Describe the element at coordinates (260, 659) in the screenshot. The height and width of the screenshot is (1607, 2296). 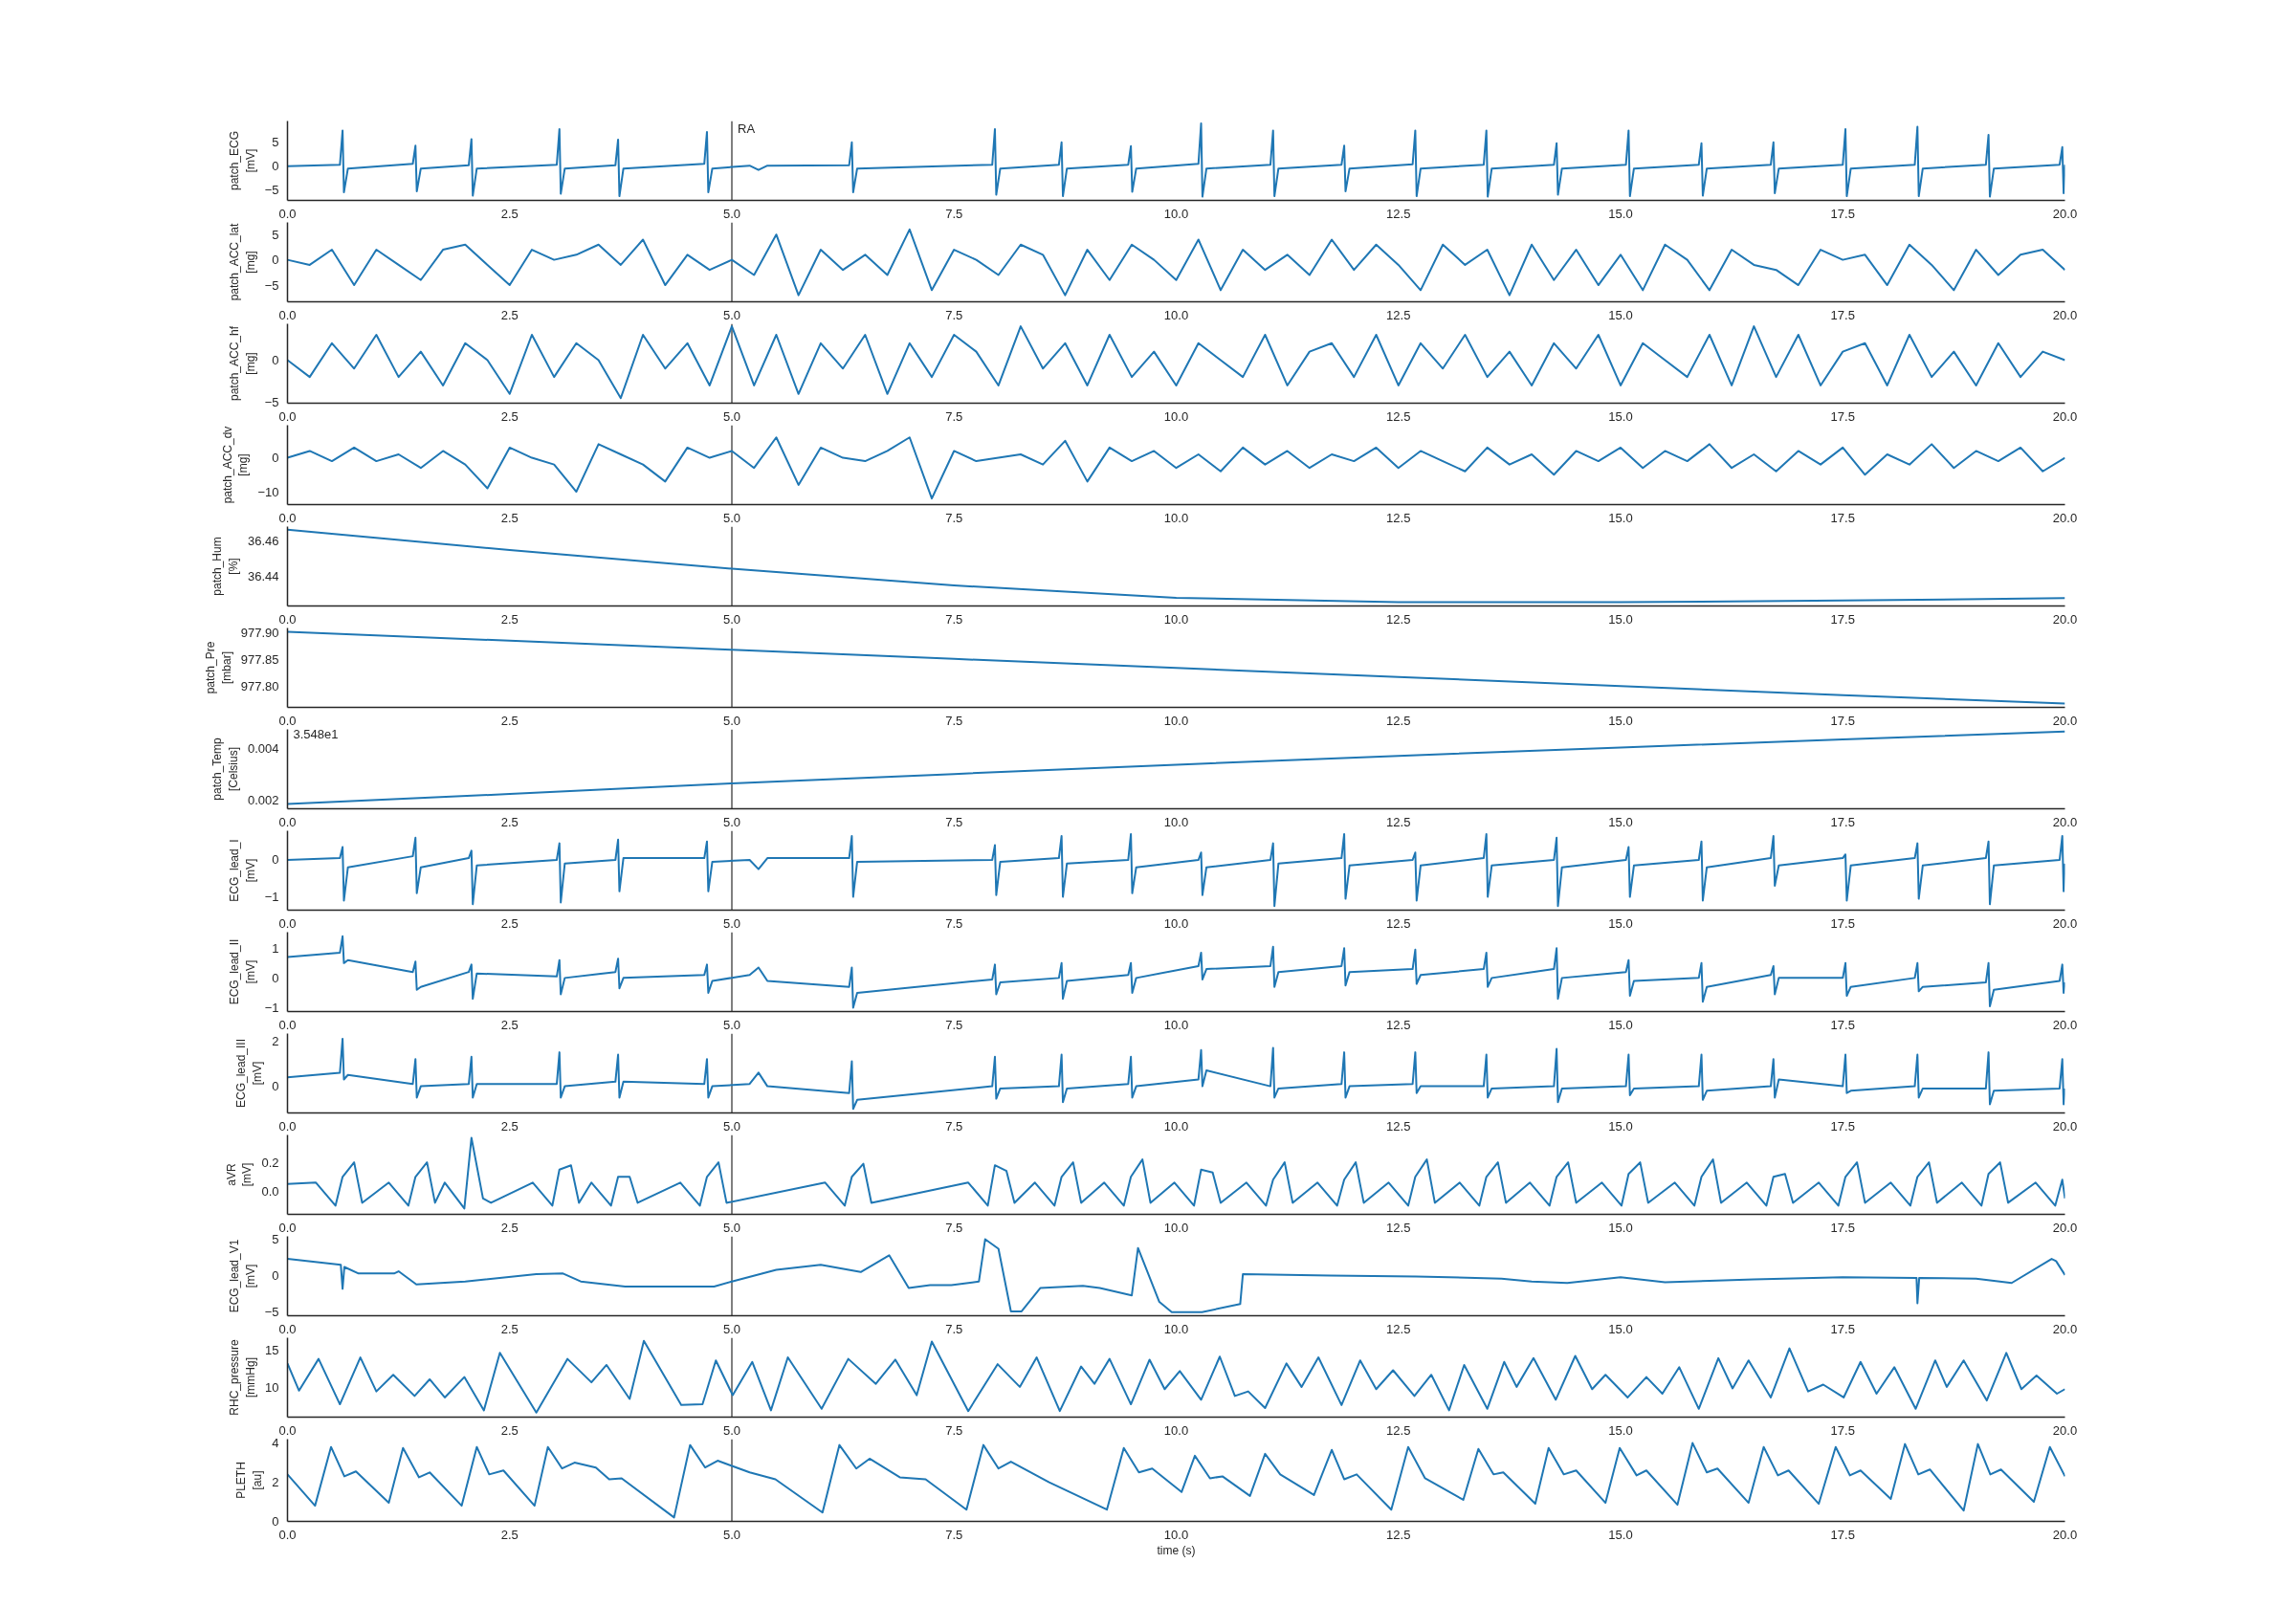
I see `y-tick-label: 977.85` at that location.